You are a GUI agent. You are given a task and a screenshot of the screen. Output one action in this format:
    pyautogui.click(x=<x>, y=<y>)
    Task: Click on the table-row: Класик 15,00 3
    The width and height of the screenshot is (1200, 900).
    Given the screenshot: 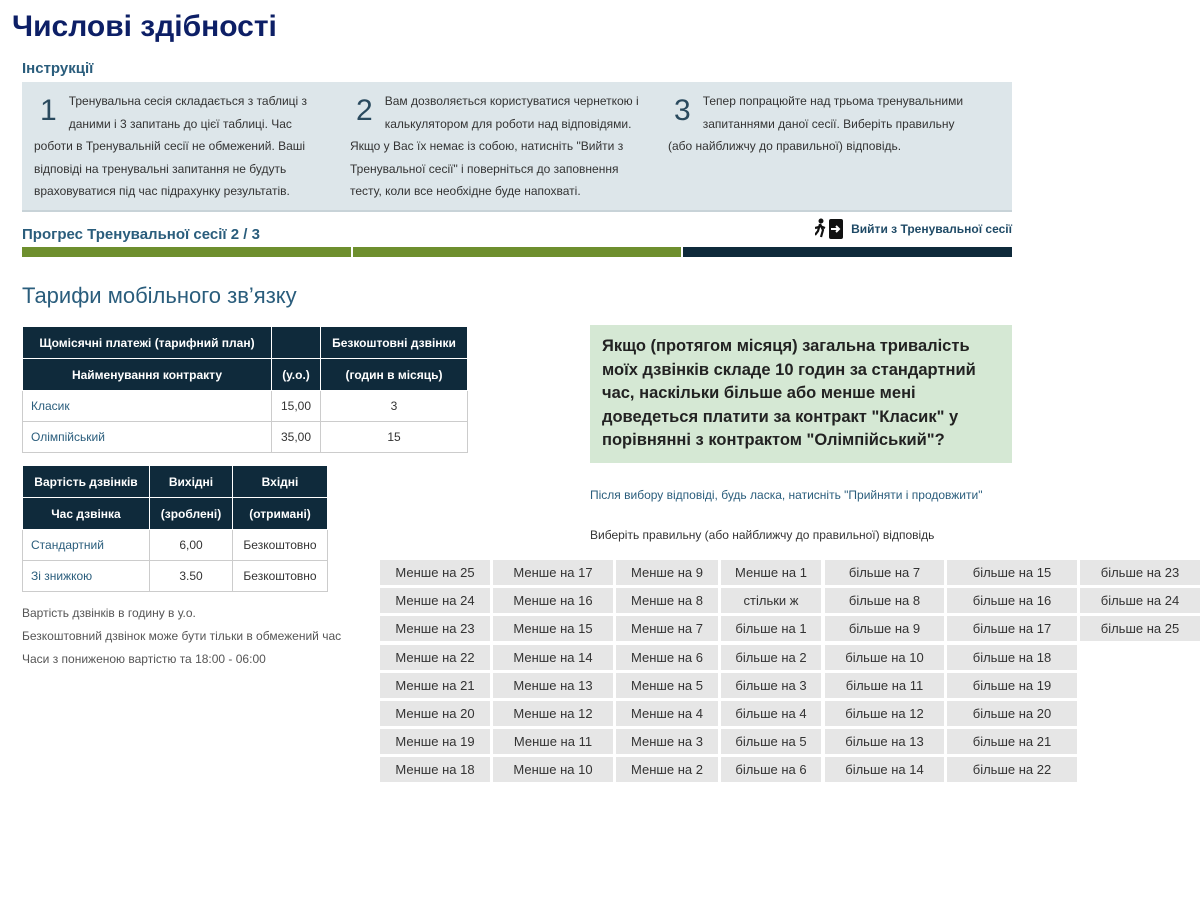 What is the action you would take?
    pyautogui.click(x=245, y=406)
    